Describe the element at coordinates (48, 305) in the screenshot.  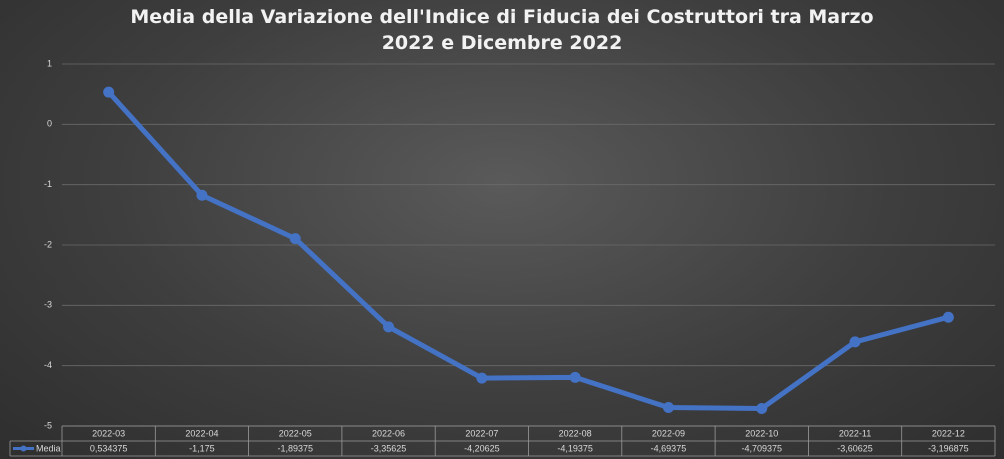
I see `y-tick-label: -3` at that location.